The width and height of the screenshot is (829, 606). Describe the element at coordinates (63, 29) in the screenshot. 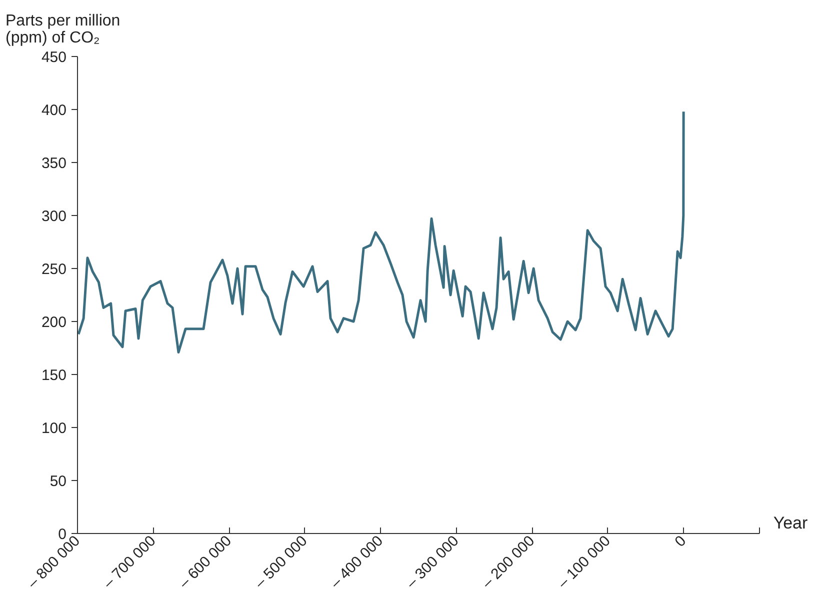

I see `y-axis-title: Parts per million (ppm) of CO₂` at that location.